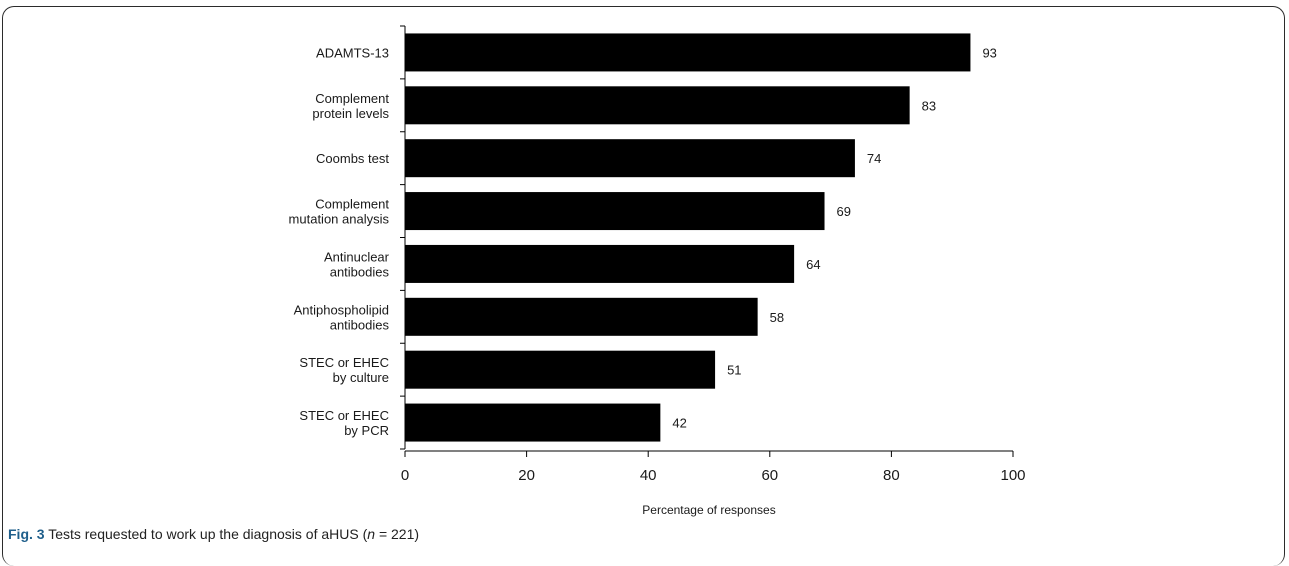 This screenshot has height=566, width=1289. Describe the element at coordinates (405, 475) in the screenshot. I see `x-tick-label: 0` at that location.